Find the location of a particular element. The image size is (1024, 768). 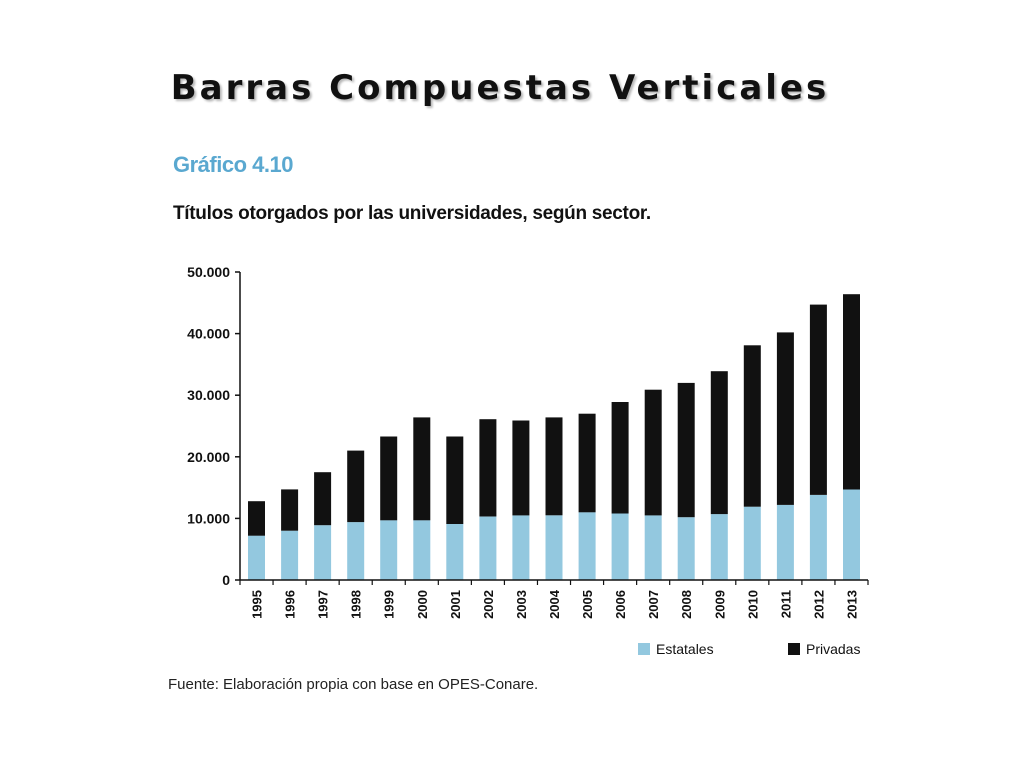

bar-privadas-2000 is located at coordinates (422, 469).